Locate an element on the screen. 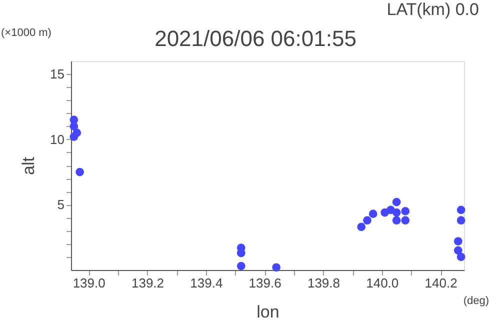 The width and height of the screenshot is (490, 331). x-axis-title: lon is located at coordinates (268, 312).